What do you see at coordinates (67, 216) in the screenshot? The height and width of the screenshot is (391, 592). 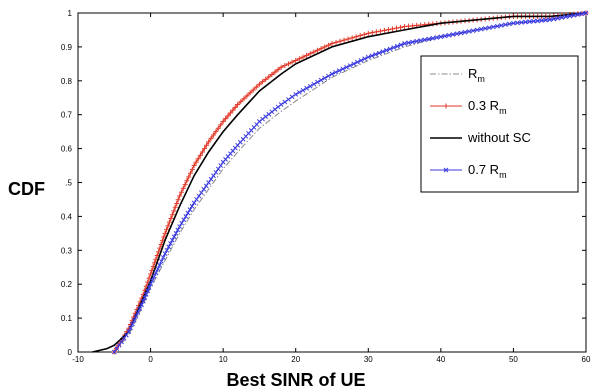 I see `y-tick-label: 0.4` at bounding box center [67, 216].